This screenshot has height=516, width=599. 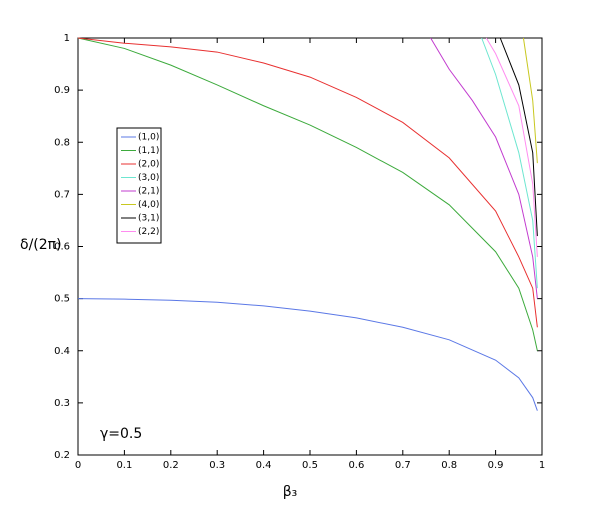 What do you see at coordinates (148, 178) in the screenshot?
I see `legend-label: (3,0)` at bounding box center [148, 178].